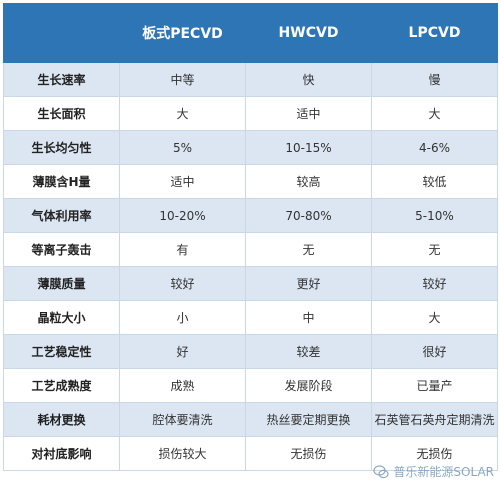 Image resolution: width=500 pixels, height=488 pixels. Describe the element at coordinates (308, 385) in the screenshot. I see `table-cell: 发展阶段` at that location.